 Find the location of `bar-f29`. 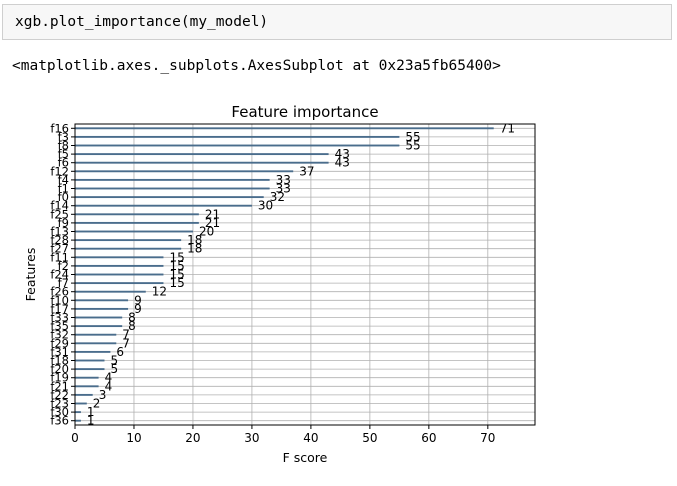

bar-f29 is located at coordinates (96, 343).